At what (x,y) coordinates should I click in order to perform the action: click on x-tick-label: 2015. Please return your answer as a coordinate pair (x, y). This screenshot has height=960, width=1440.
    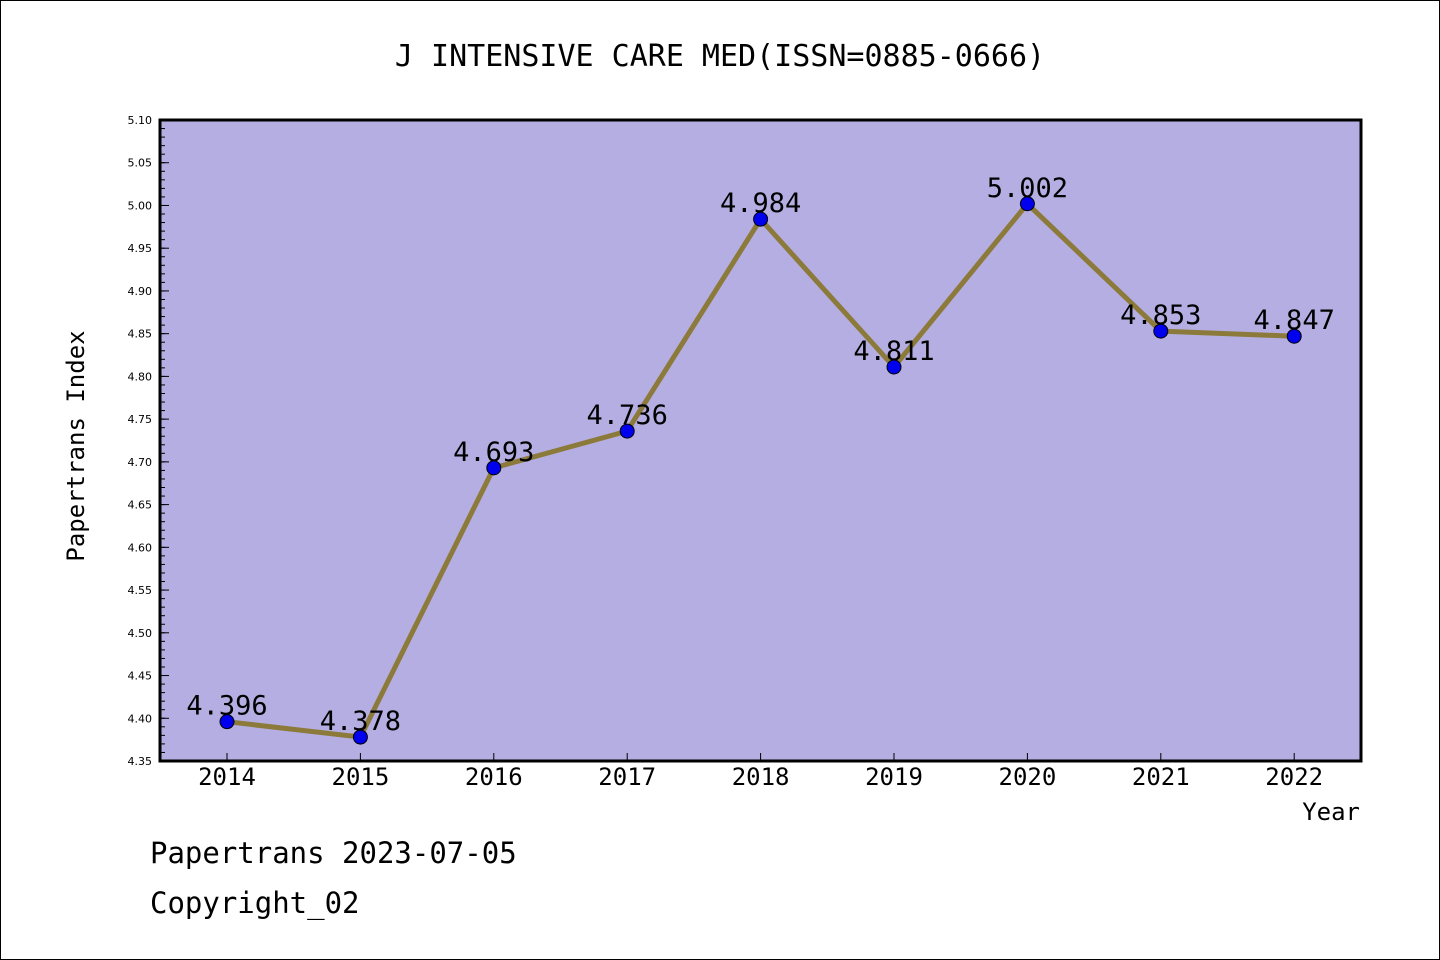
    Looking at the image, I should click on (361, 777).